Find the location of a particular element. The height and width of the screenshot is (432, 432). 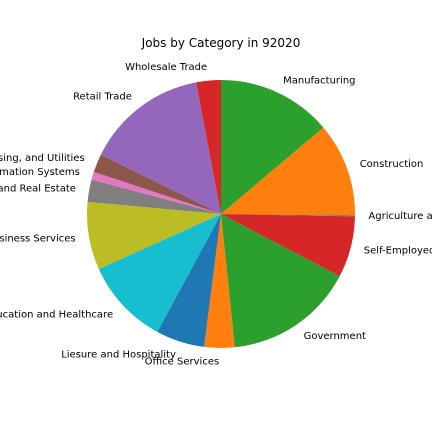

slice-label: Government is located at coordinates (335, 336).